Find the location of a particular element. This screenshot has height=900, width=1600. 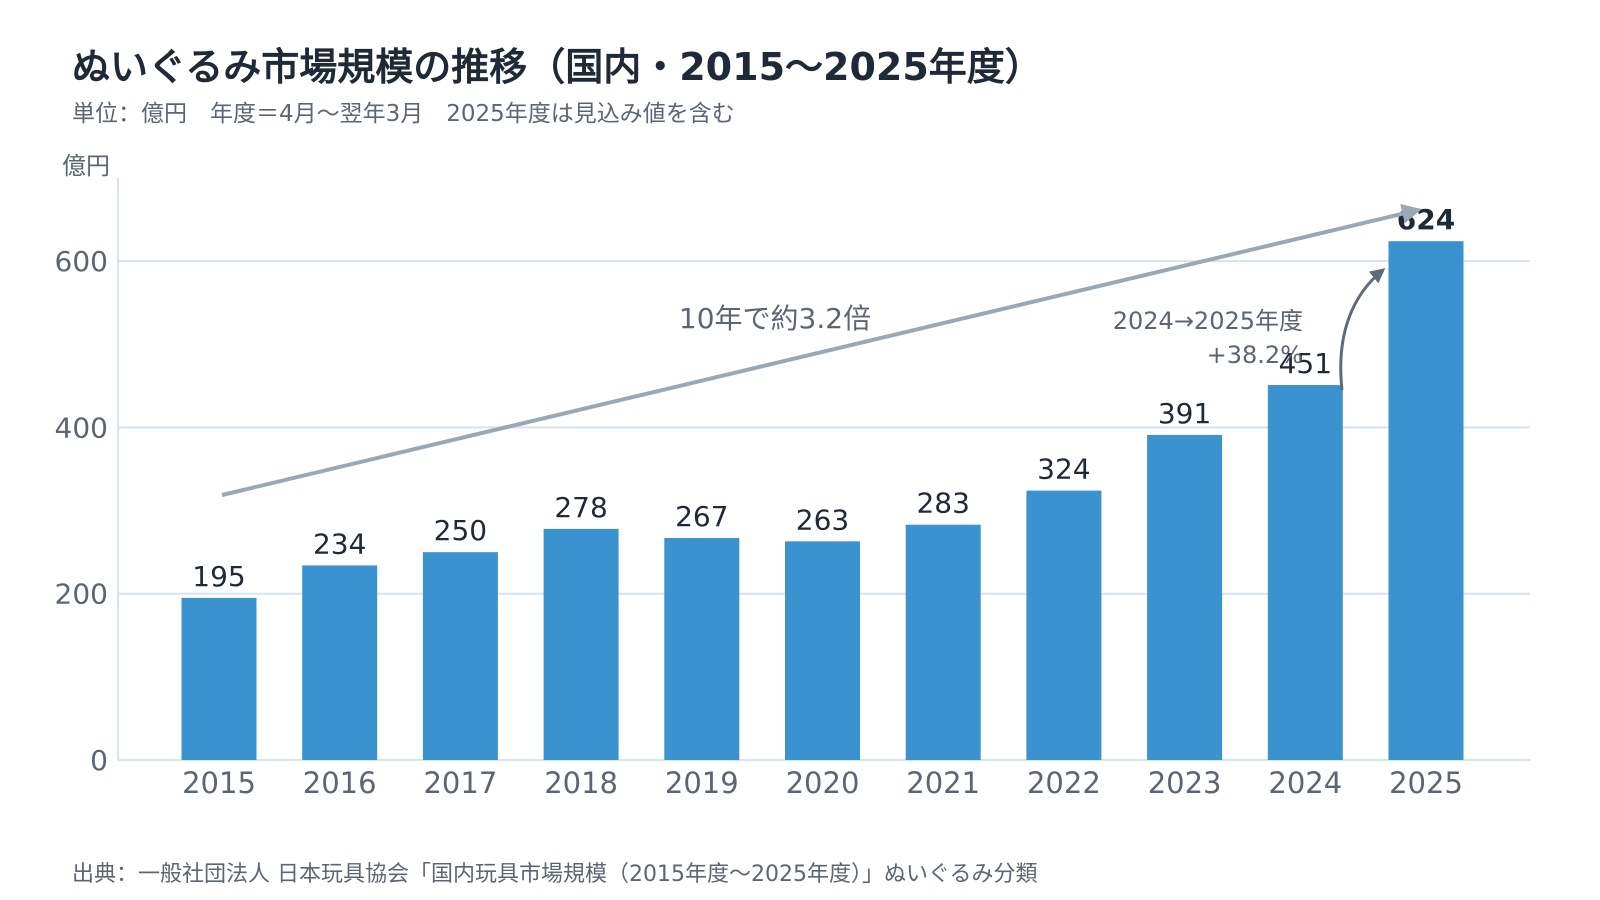

x-tick-label-2017: 2017 is located at coordinates (460, 783).